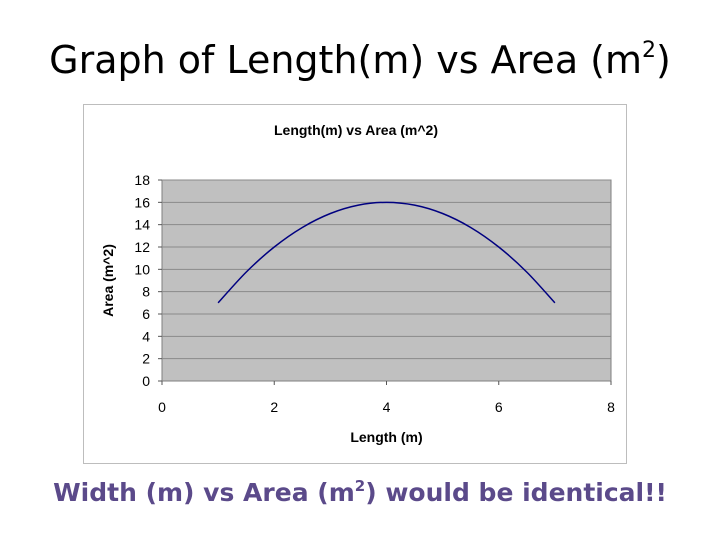 The width and height of the screenshot is (720, 540). Describe the element at coordinates (142, 225) in the screenshot. I see `y-tick-label: 14` at that location.